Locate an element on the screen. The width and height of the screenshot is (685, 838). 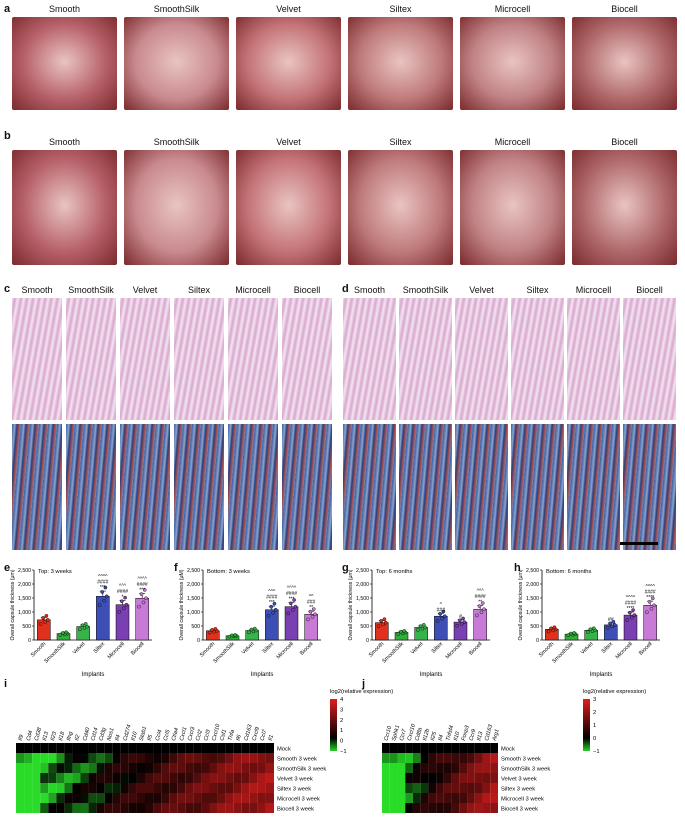
chart-title: Top: 3 weeks is located at coordinates (55, 572).